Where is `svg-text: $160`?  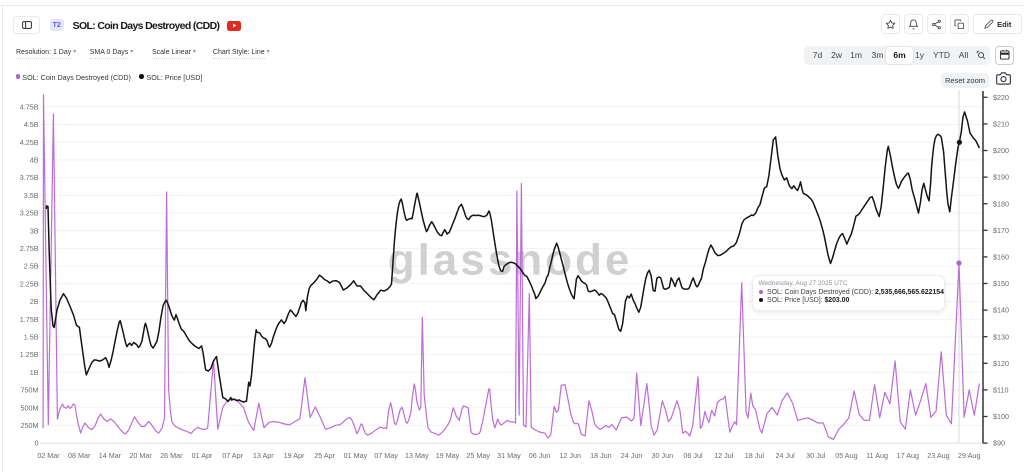 svg-text: $160 is located at coordinates (1001, 257).